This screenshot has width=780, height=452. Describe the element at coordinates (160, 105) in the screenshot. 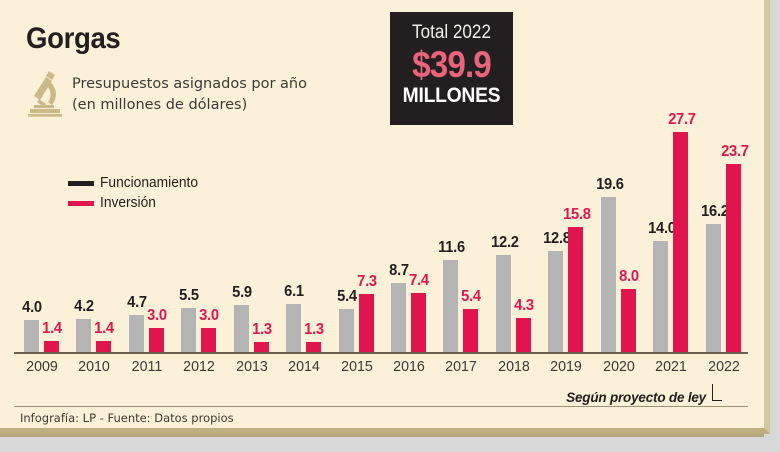

I see `subtitle-line-2: (en millones de dólares)` at that location.